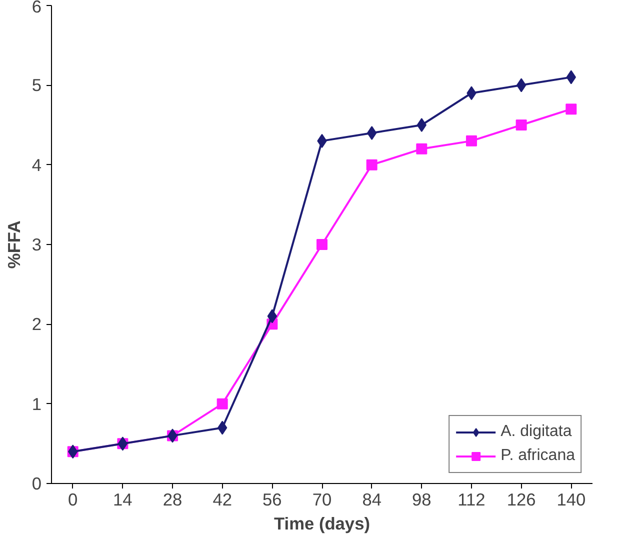 The image size is (617, 542). I want to click on x-tick-label: 56, so click(272, 500).